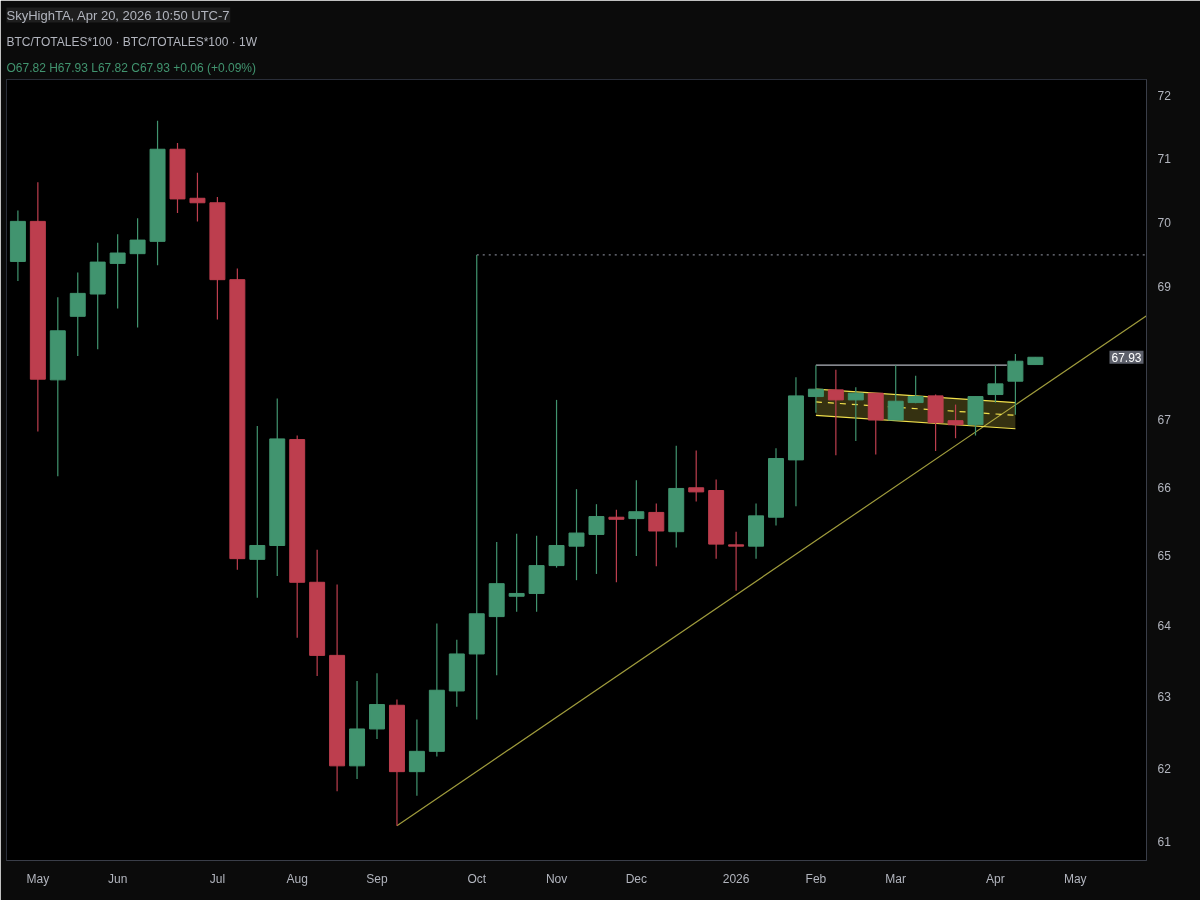  I want to click on x-tick-label: Oct, so click(477, 878).